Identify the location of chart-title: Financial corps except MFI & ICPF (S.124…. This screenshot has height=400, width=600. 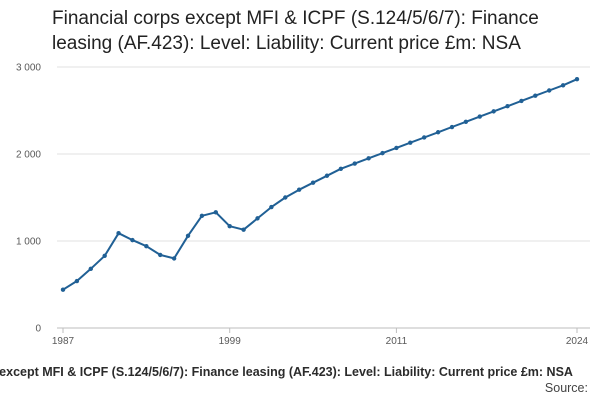
(295, 31).